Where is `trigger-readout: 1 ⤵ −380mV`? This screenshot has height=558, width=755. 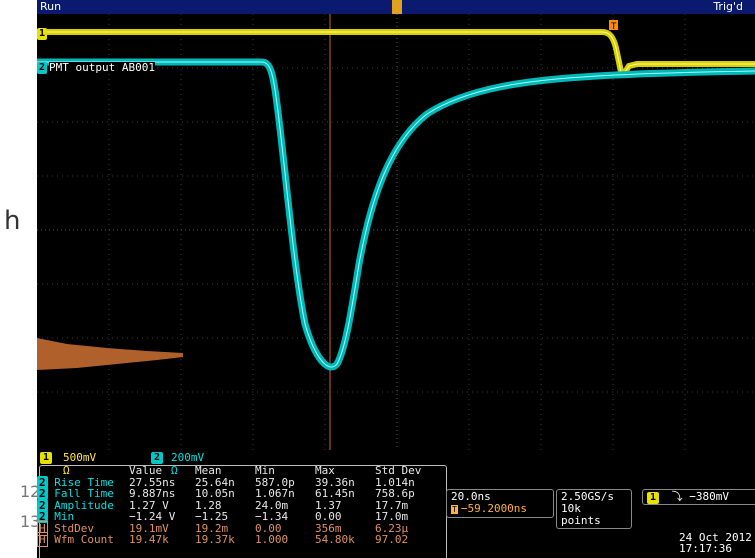
trigger-readout: 1 ⤵ −380mV is located at coordinates (698, 497).